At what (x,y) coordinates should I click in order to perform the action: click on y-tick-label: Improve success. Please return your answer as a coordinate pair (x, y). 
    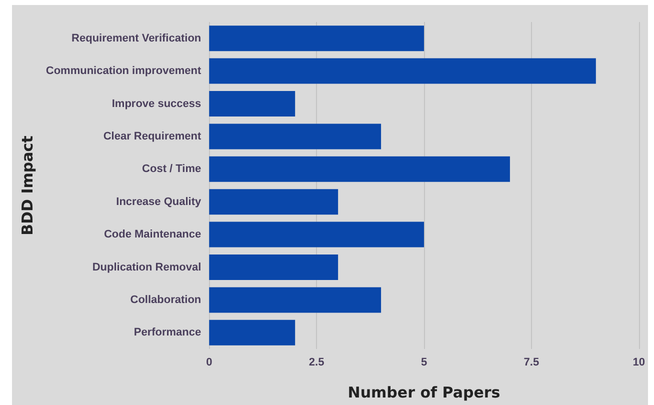
    Looking at the image, I should click on (157, 104).